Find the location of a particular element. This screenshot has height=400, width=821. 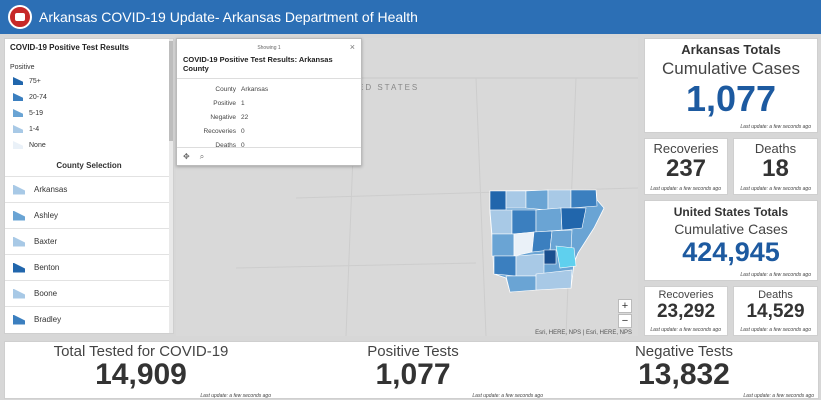

zoom-out-button: − is located at coordinates (625, 321).